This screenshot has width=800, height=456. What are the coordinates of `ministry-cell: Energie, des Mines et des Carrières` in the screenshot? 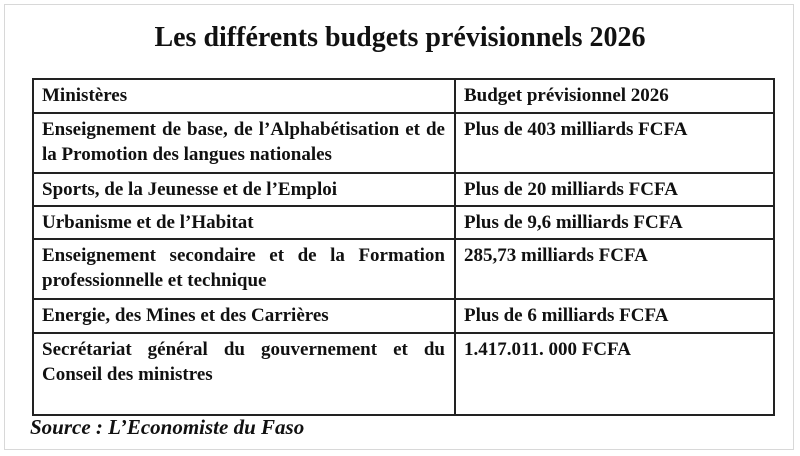 It's located at (244, 316).